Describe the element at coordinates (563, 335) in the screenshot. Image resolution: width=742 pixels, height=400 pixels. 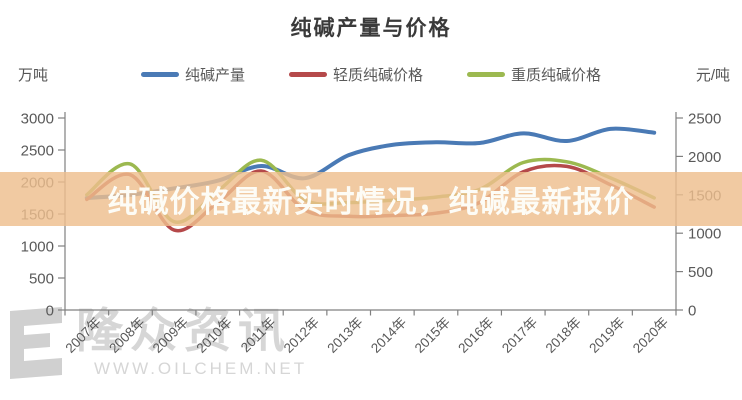
I see `svg-text: 2018年` at that location.